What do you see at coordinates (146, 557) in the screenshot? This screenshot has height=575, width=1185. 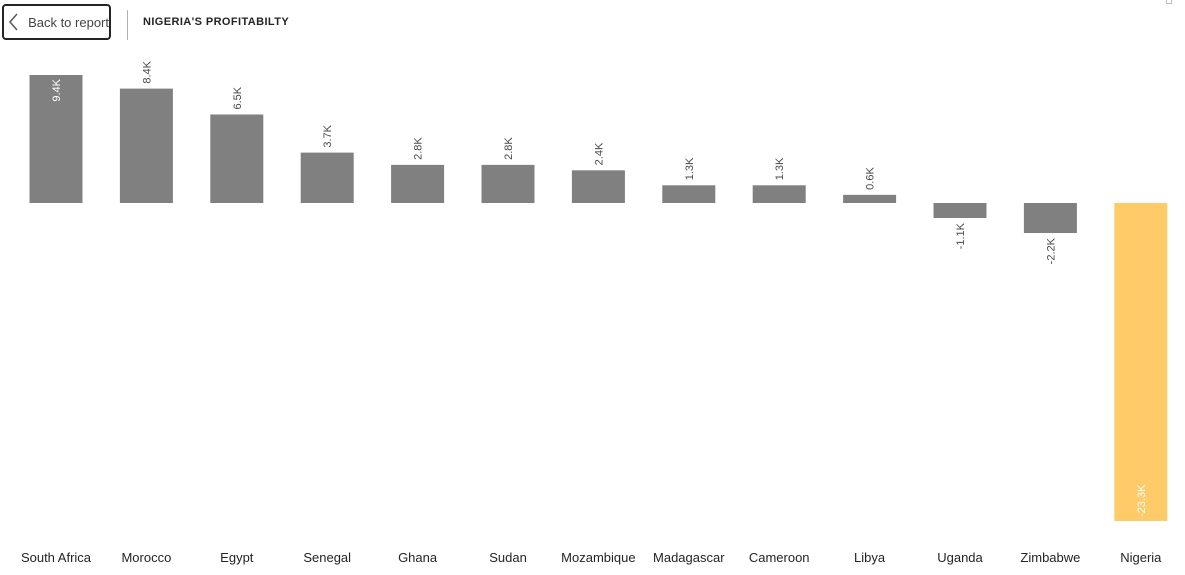 I see `category-label-morocco: Morocco` at bounding box center [146, 557].